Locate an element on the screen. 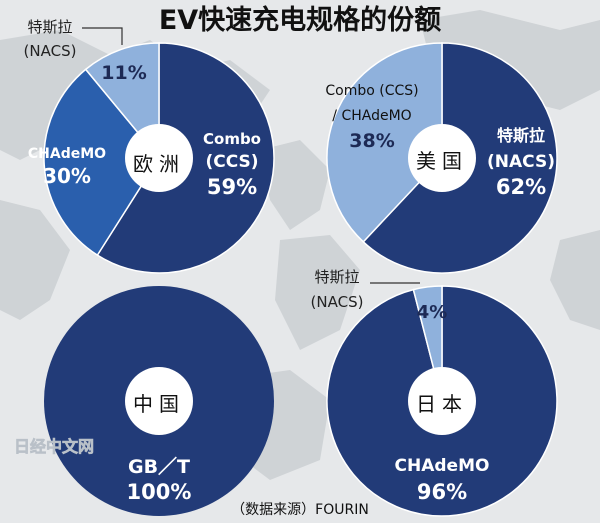 This screenshot has width=600, height=523. slice-value-japan-nacs: 4% is located at coordinates (432, 312).